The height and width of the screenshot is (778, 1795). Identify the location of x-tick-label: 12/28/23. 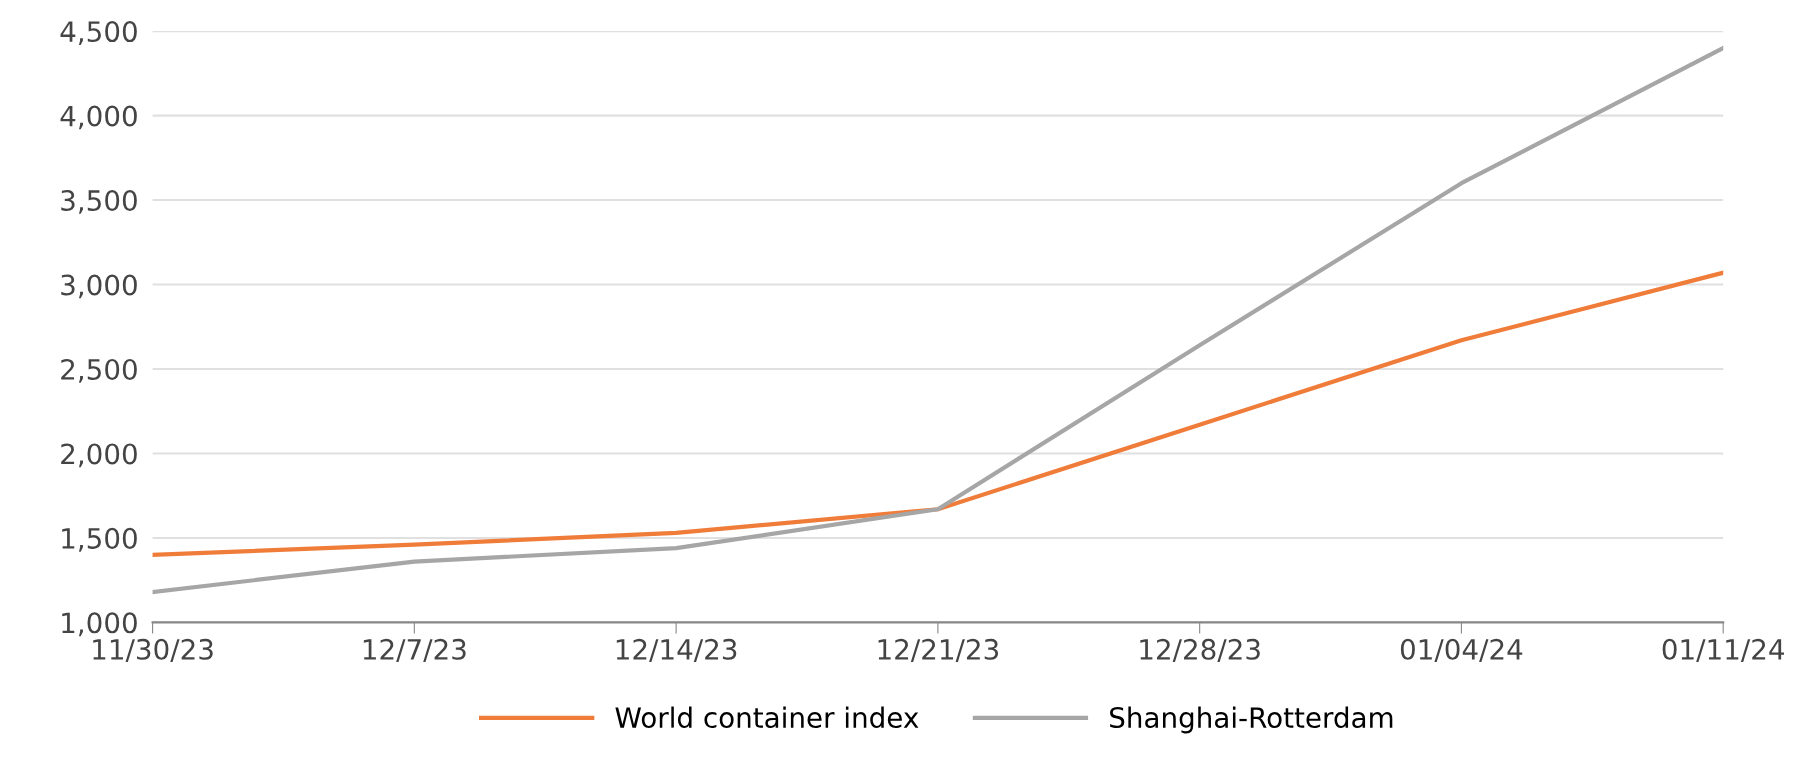
(1200, 650).